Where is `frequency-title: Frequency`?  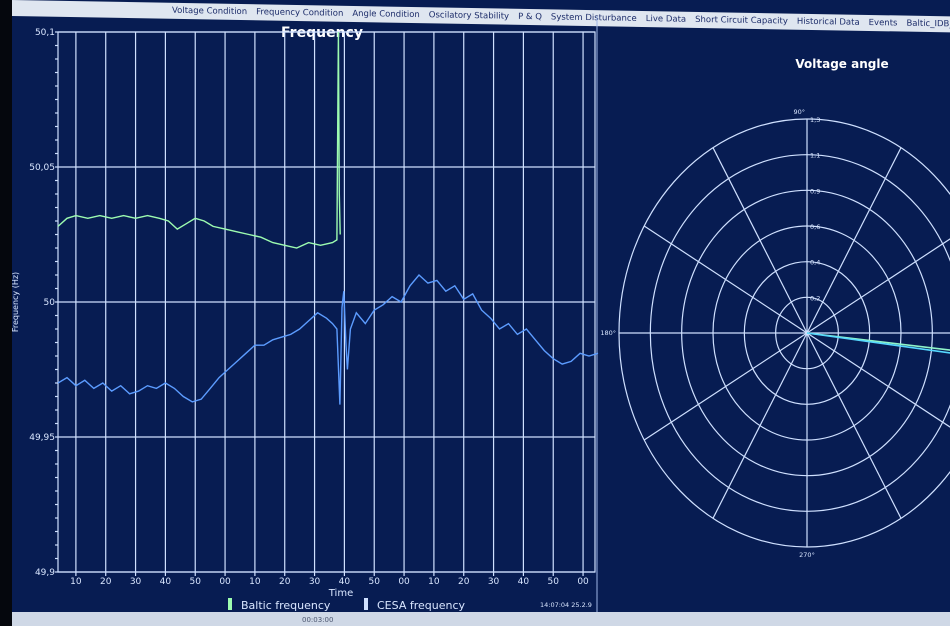 frequency-title: Frequency is located at coordinates (322, 33).